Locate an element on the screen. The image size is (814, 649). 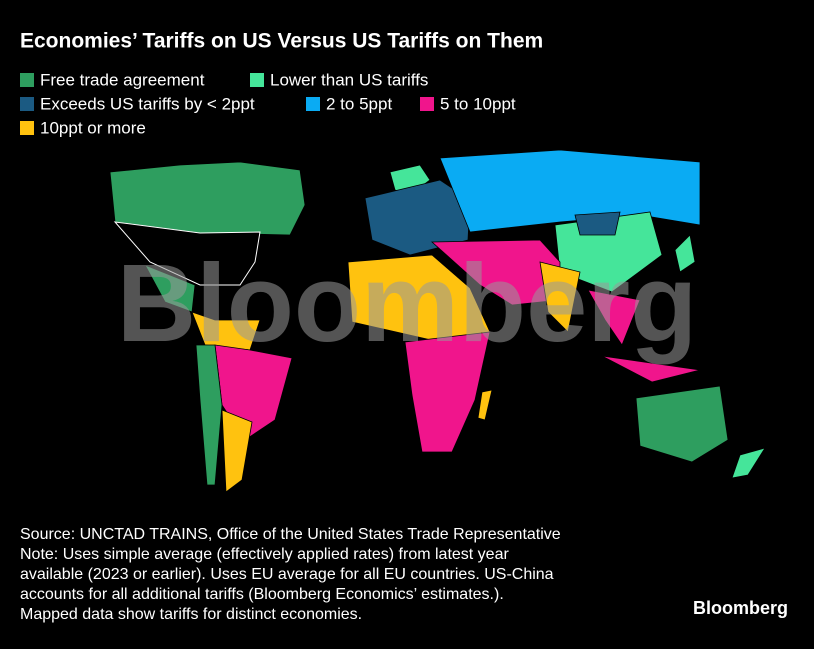
mongolia is located at coordinates (597, 223).